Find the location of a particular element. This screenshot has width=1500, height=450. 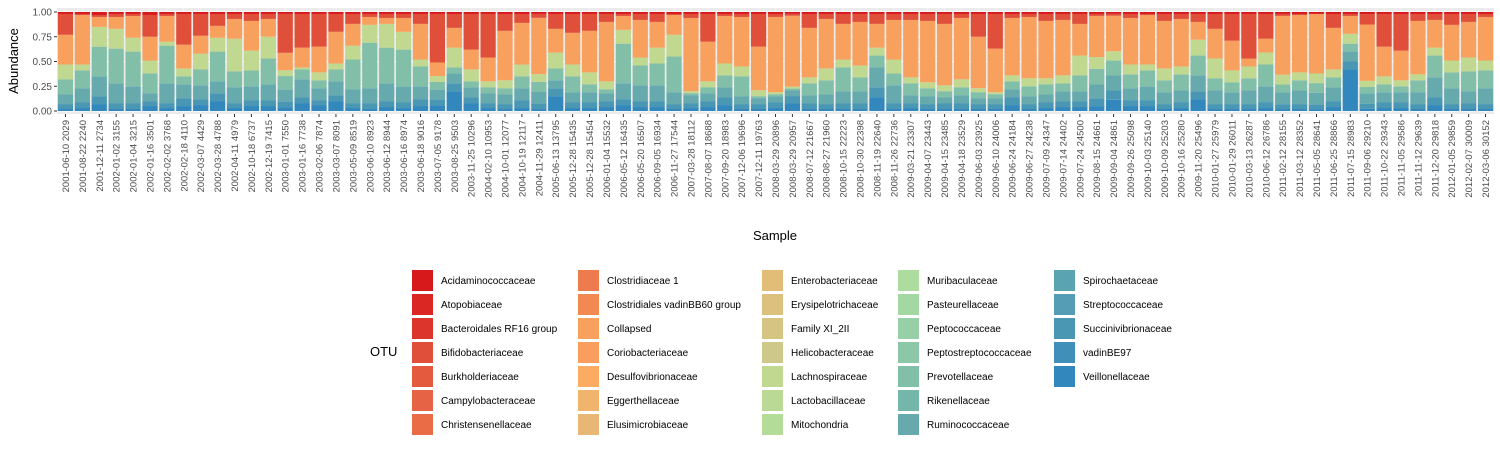

x-tick-label: 2009-10-09 25203 is located at coordinates (1165, 159).